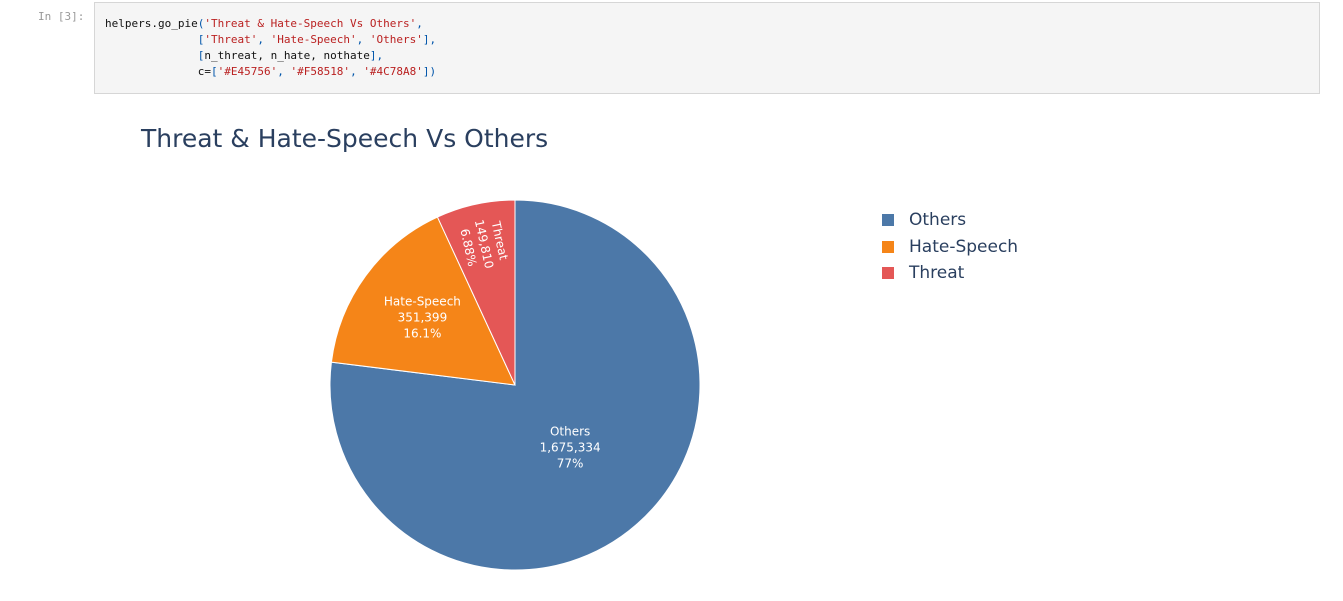 The width and height of the screenshot is (1343, 601). Describe the element at coordinates (201, 23) in the screenshot. I see `code-token: (` at that location.